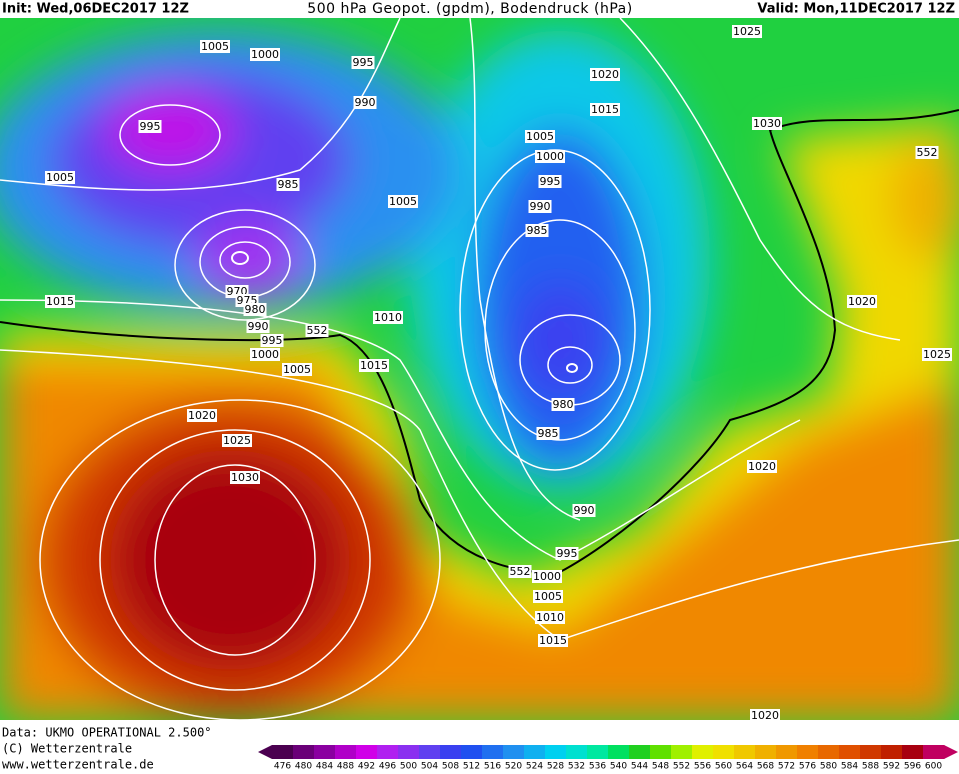  I want to click on isobar-label: 552, so click(927, 152).